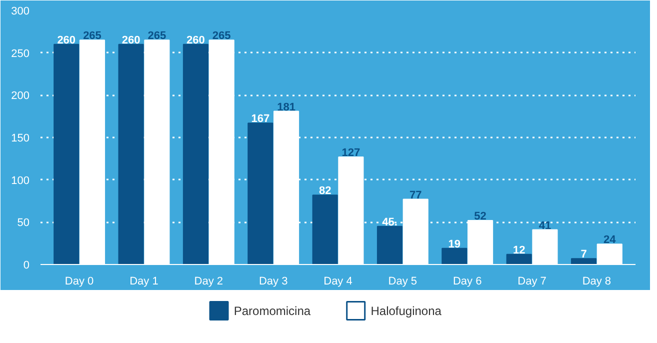  Describe the element at coordinates (286, 107) in the screenshot. I see `data-label: 181` at that location.